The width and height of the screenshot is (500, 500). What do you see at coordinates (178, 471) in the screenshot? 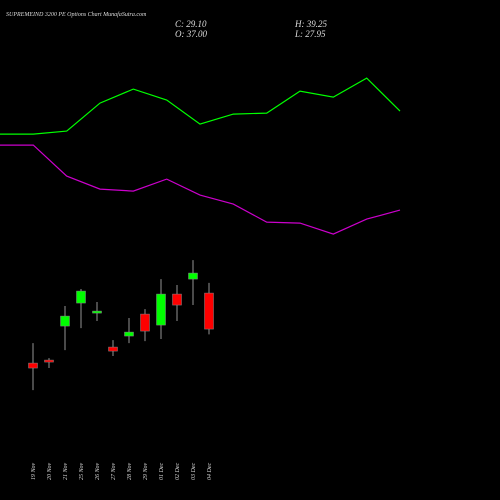
I see `x-tick-label: 02 Dec` at bounding box center [178, 471].